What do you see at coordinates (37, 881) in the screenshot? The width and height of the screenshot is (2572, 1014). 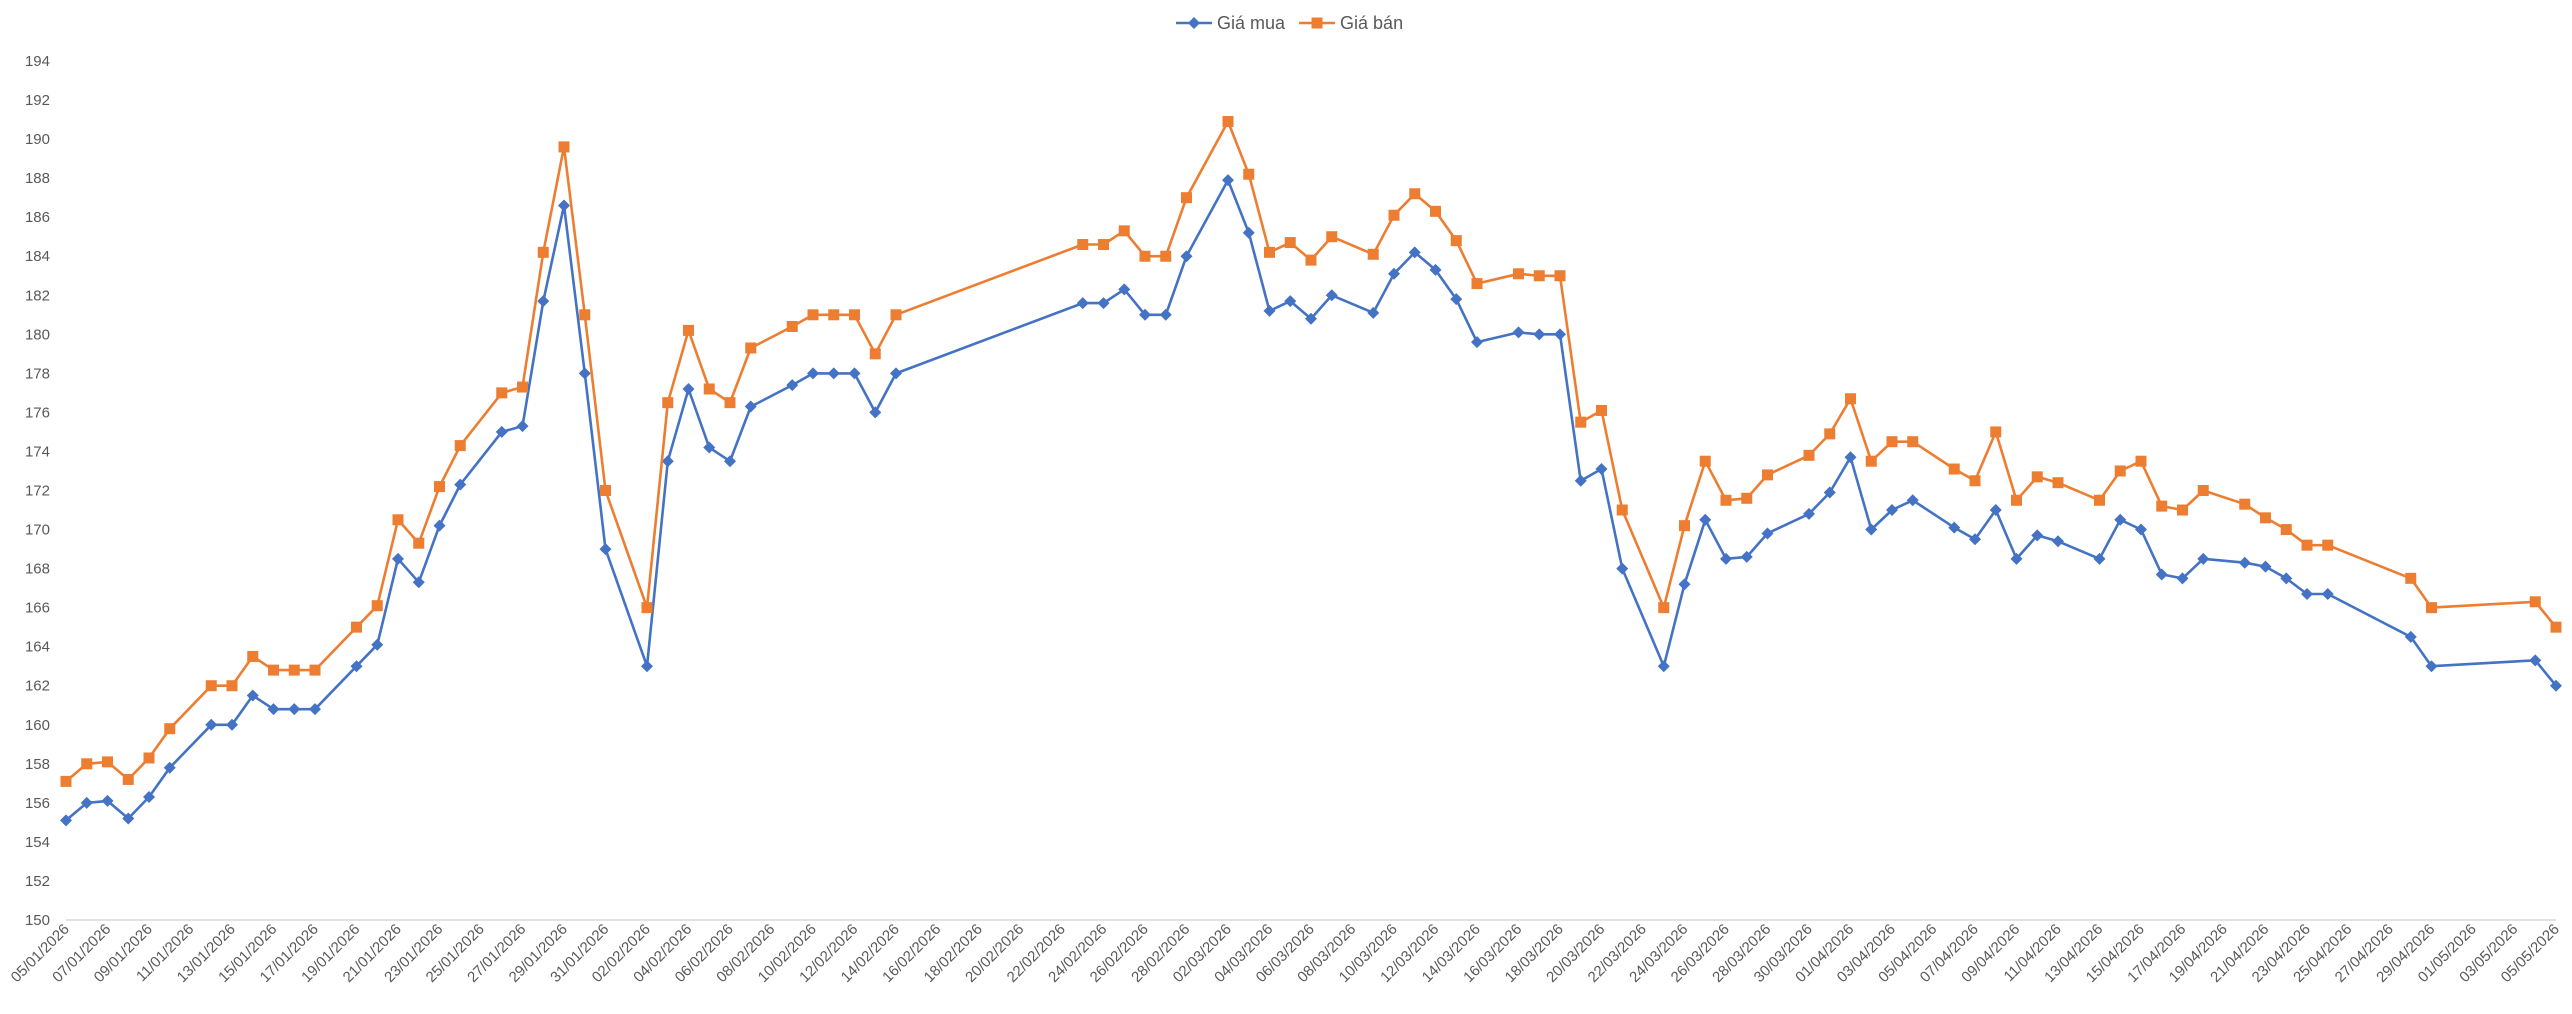 I see `y-tick-label: 152` at bounding box center [37, 881].